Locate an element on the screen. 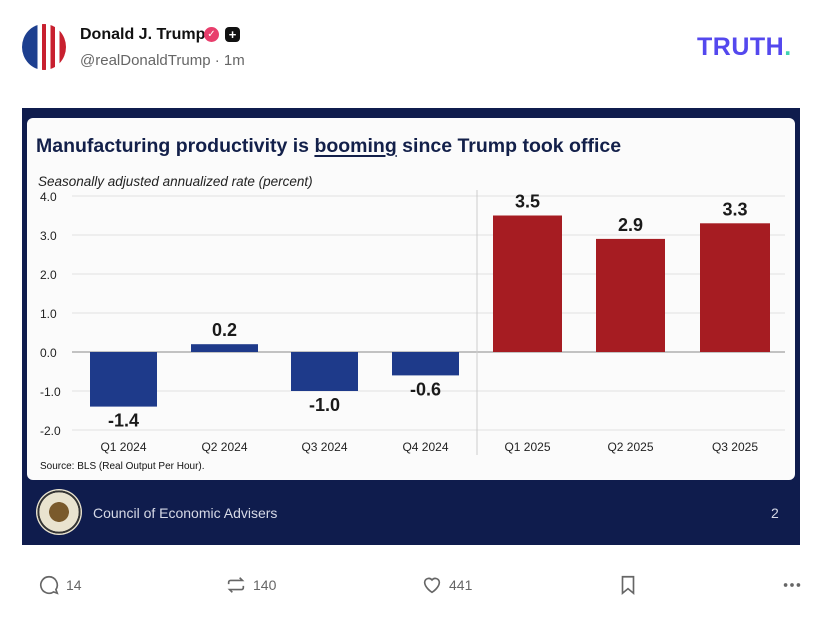 This screenshot has width=840, height=632. like-button: 441 is located at coordinates (446, 585).